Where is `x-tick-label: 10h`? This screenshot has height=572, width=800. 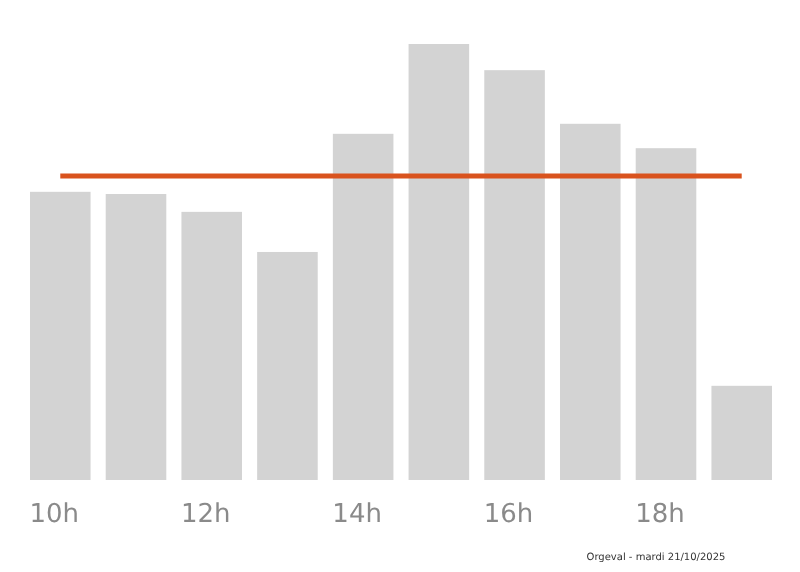 x-tick-label: 10h is located at coordinates (54, 515).